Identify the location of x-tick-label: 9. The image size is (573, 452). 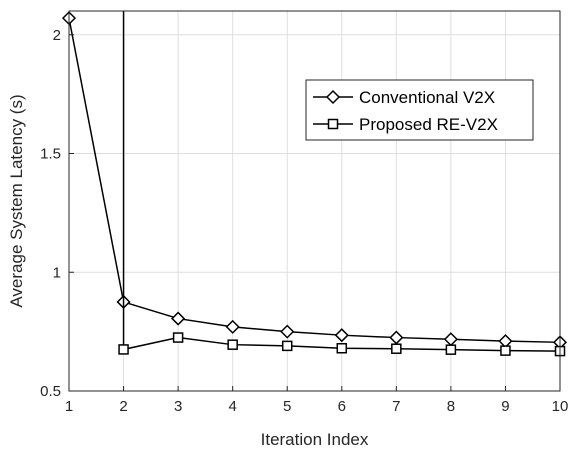
(505, 406).